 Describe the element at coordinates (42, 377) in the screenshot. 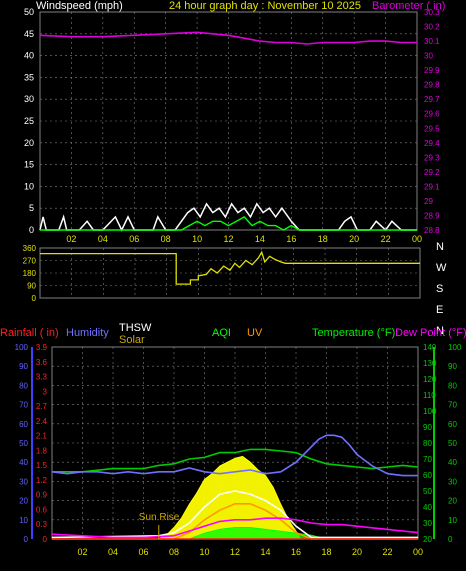

I see `rain-tick-label: 3.3` at that location.